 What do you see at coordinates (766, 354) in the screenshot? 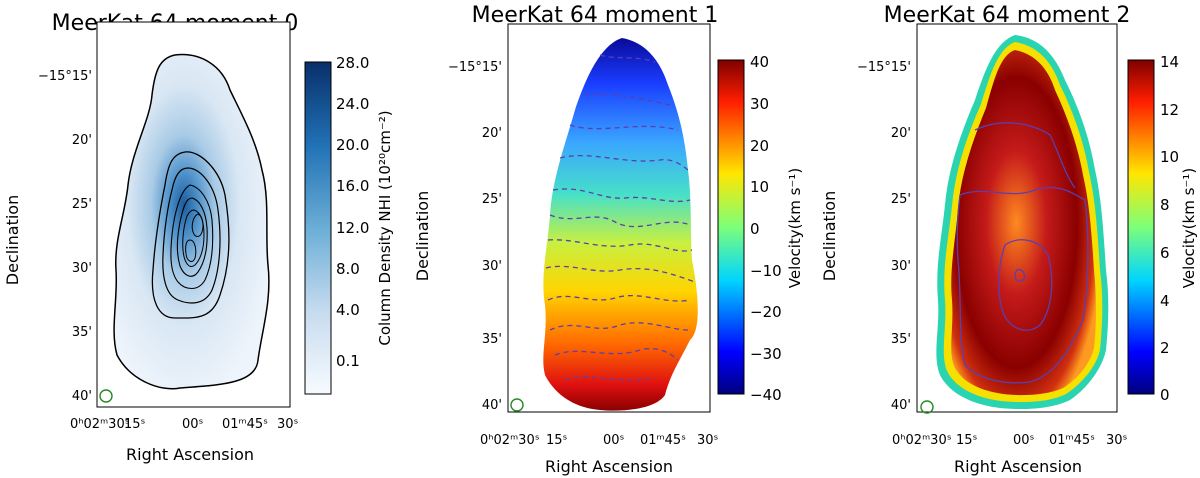
I see `colorbar-tick: −30` at bounding box center [766, 354].